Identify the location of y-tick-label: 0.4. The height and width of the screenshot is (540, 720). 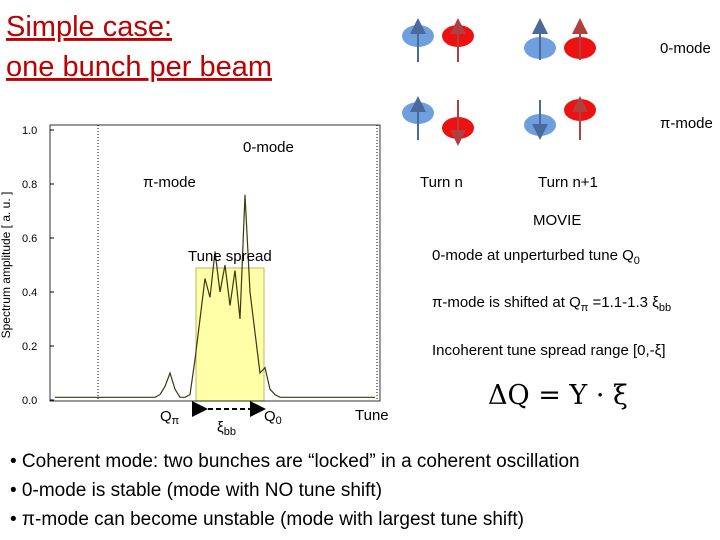
(29, 293).